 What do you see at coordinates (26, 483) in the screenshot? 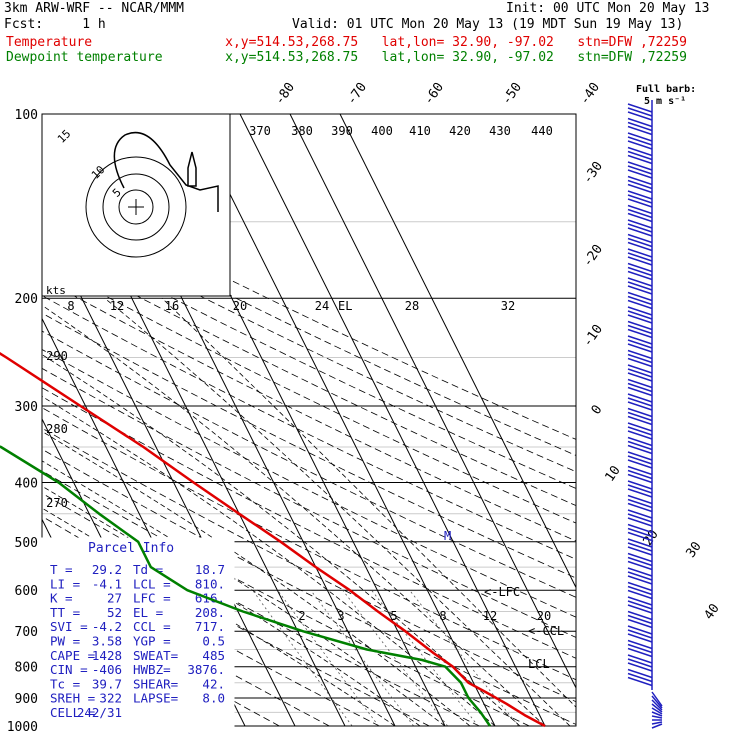
I see `pressure-label-400: 400` at bounding box center [26, 483].